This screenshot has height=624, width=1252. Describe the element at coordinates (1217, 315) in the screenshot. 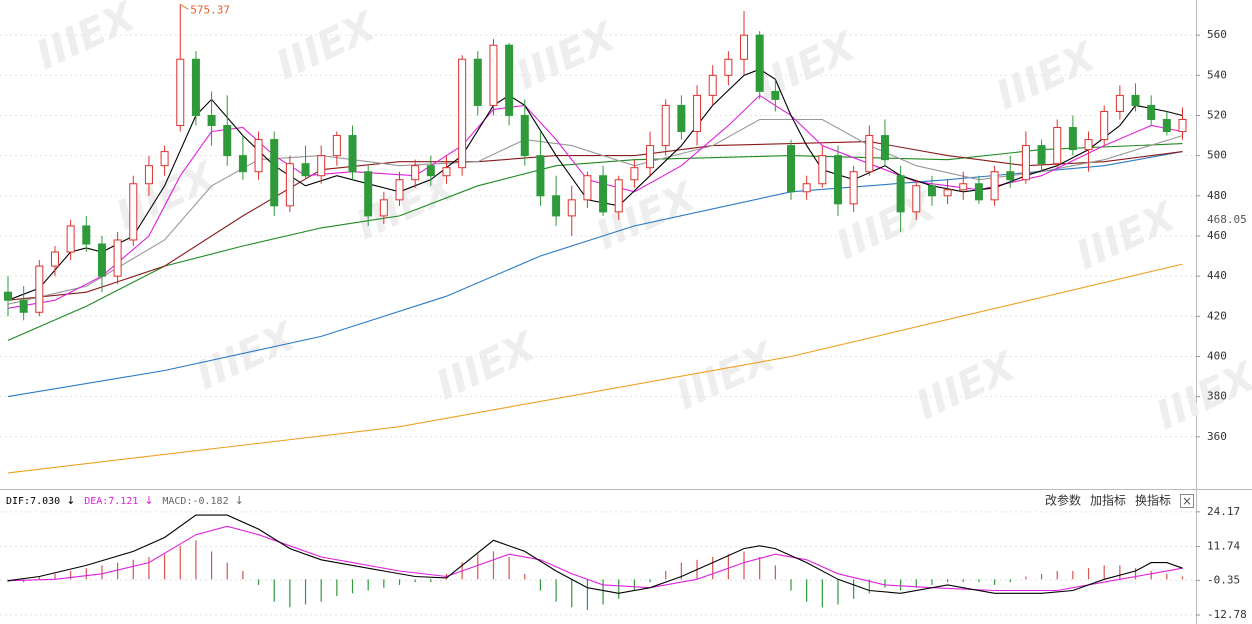

I see `y-tick-label: 420` at that location.